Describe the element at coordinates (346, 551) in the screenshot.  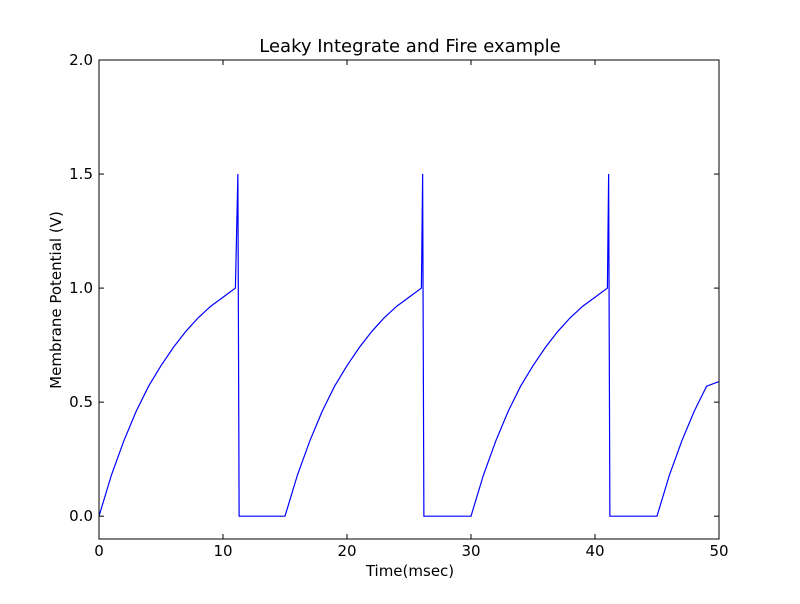
I see `x-tick-label: 20` at that location.